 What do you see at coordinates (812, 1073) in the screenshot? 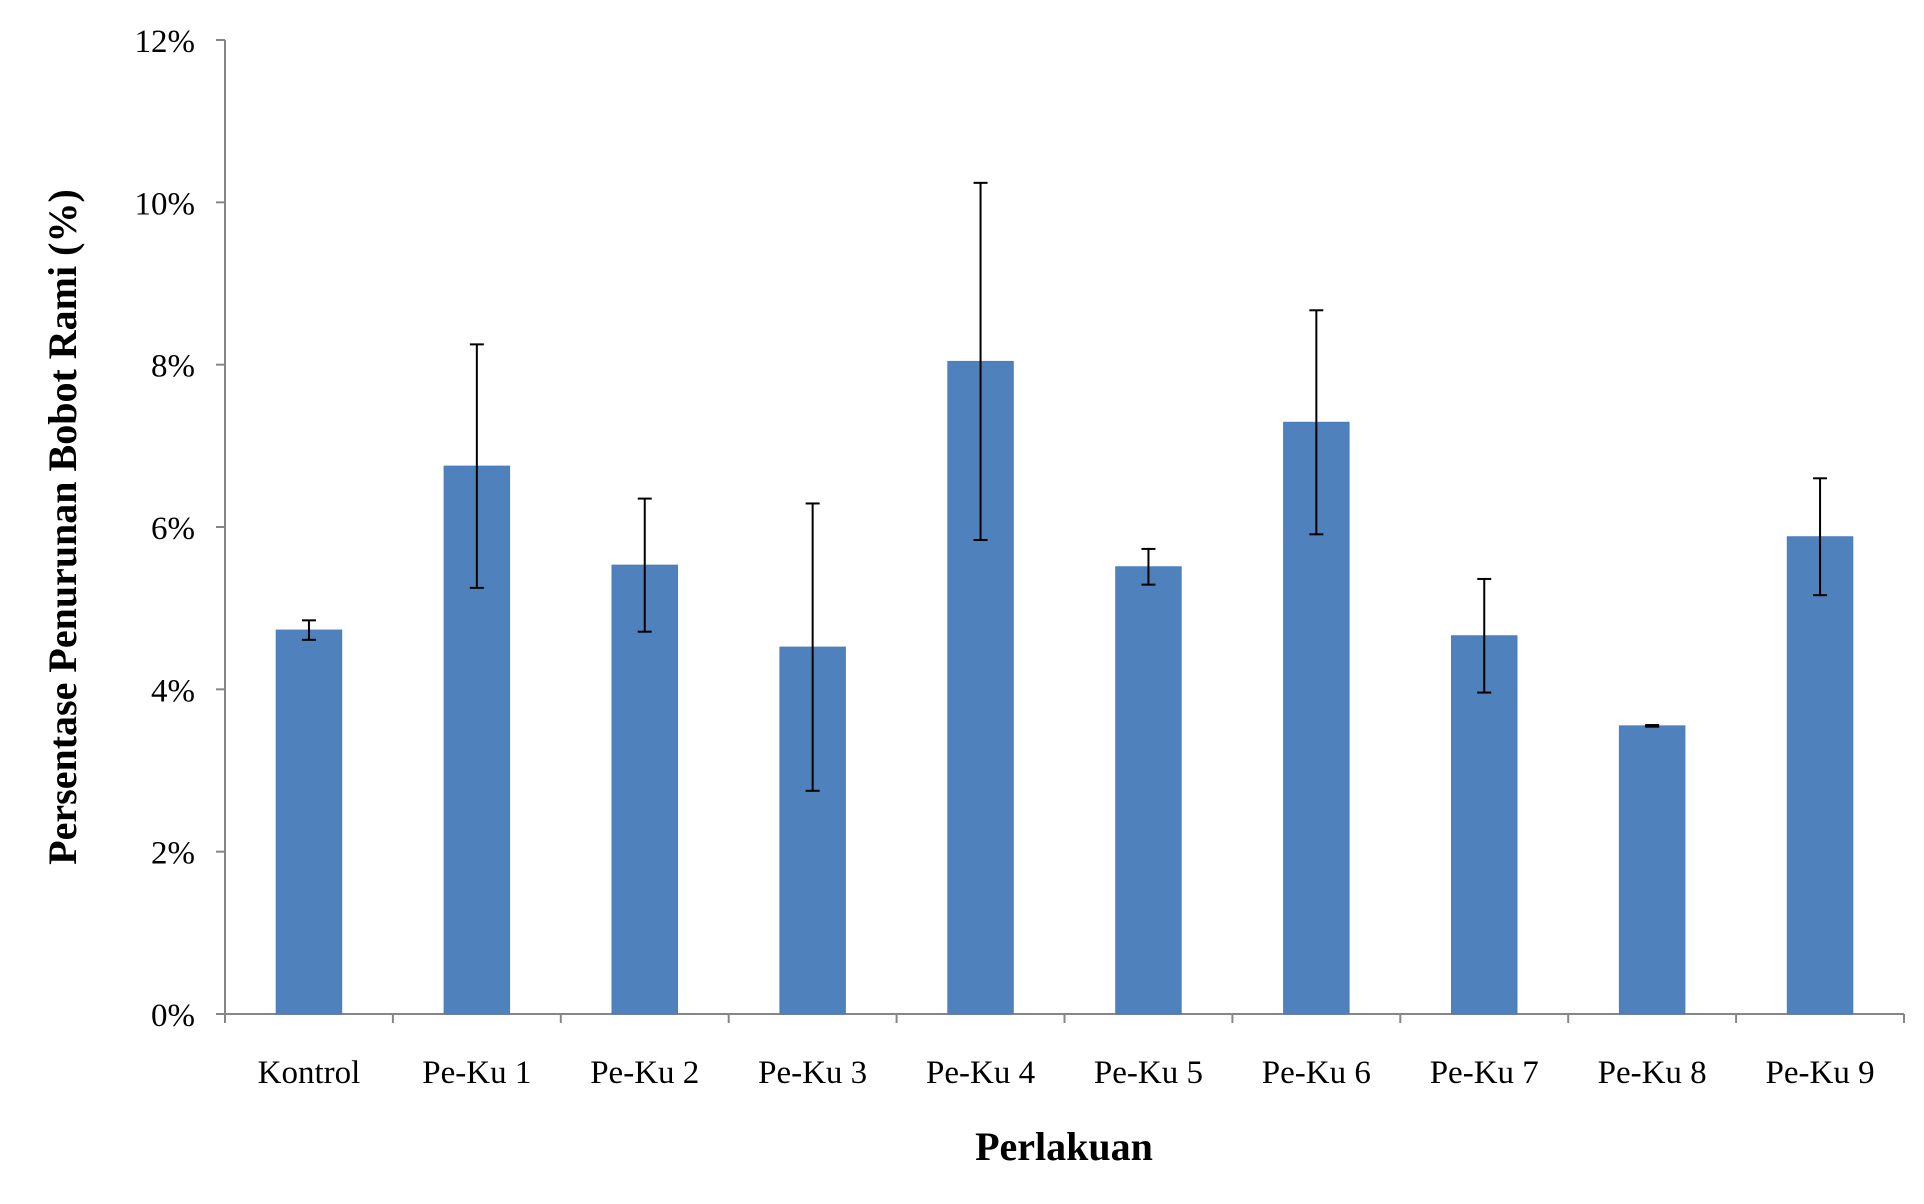
I see `x-tick-label: Pe-Ku 3` at bounding box center [812, 1073].